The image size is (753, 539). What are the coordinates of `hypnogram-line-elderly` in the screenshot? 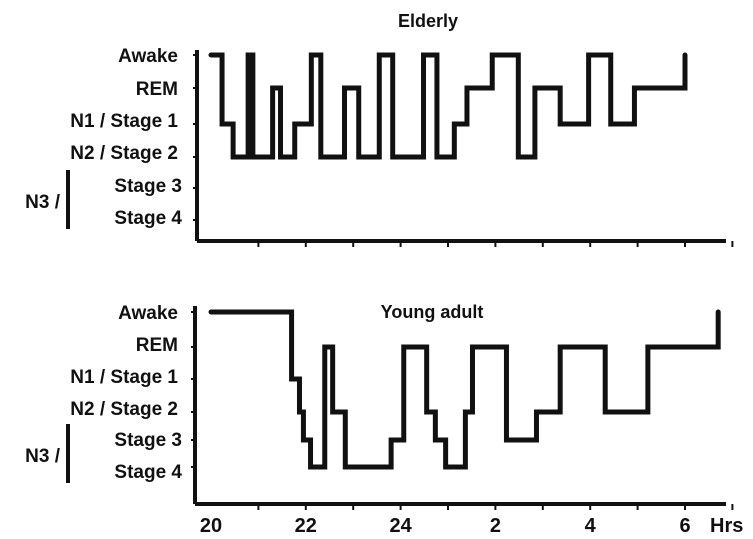 It's located at (448, 106).